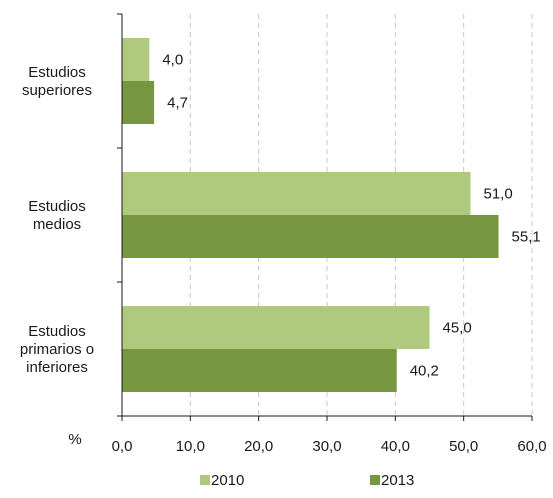 The height and width of the screenshot is (498, 553). I want to click on x-tick-label: 30,0, so click(326, 446).